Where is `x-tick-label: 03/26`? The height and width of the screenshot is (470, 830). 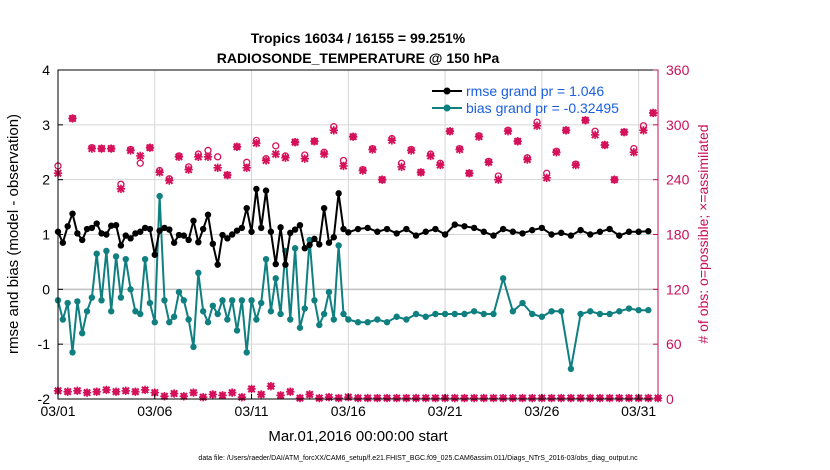
x-tick-label: 03/26 is located at coordinates (541, 411).